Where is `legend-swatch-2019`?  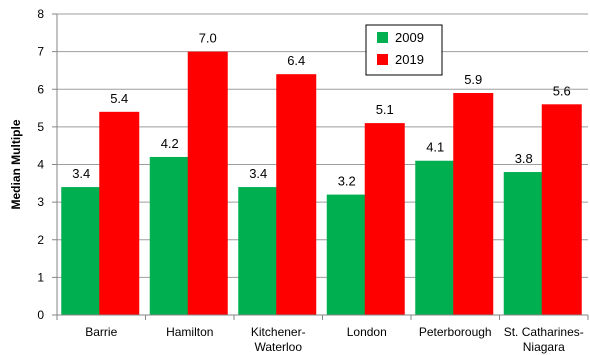
legend-swatch-2019 is located at coordinates (382, 59).